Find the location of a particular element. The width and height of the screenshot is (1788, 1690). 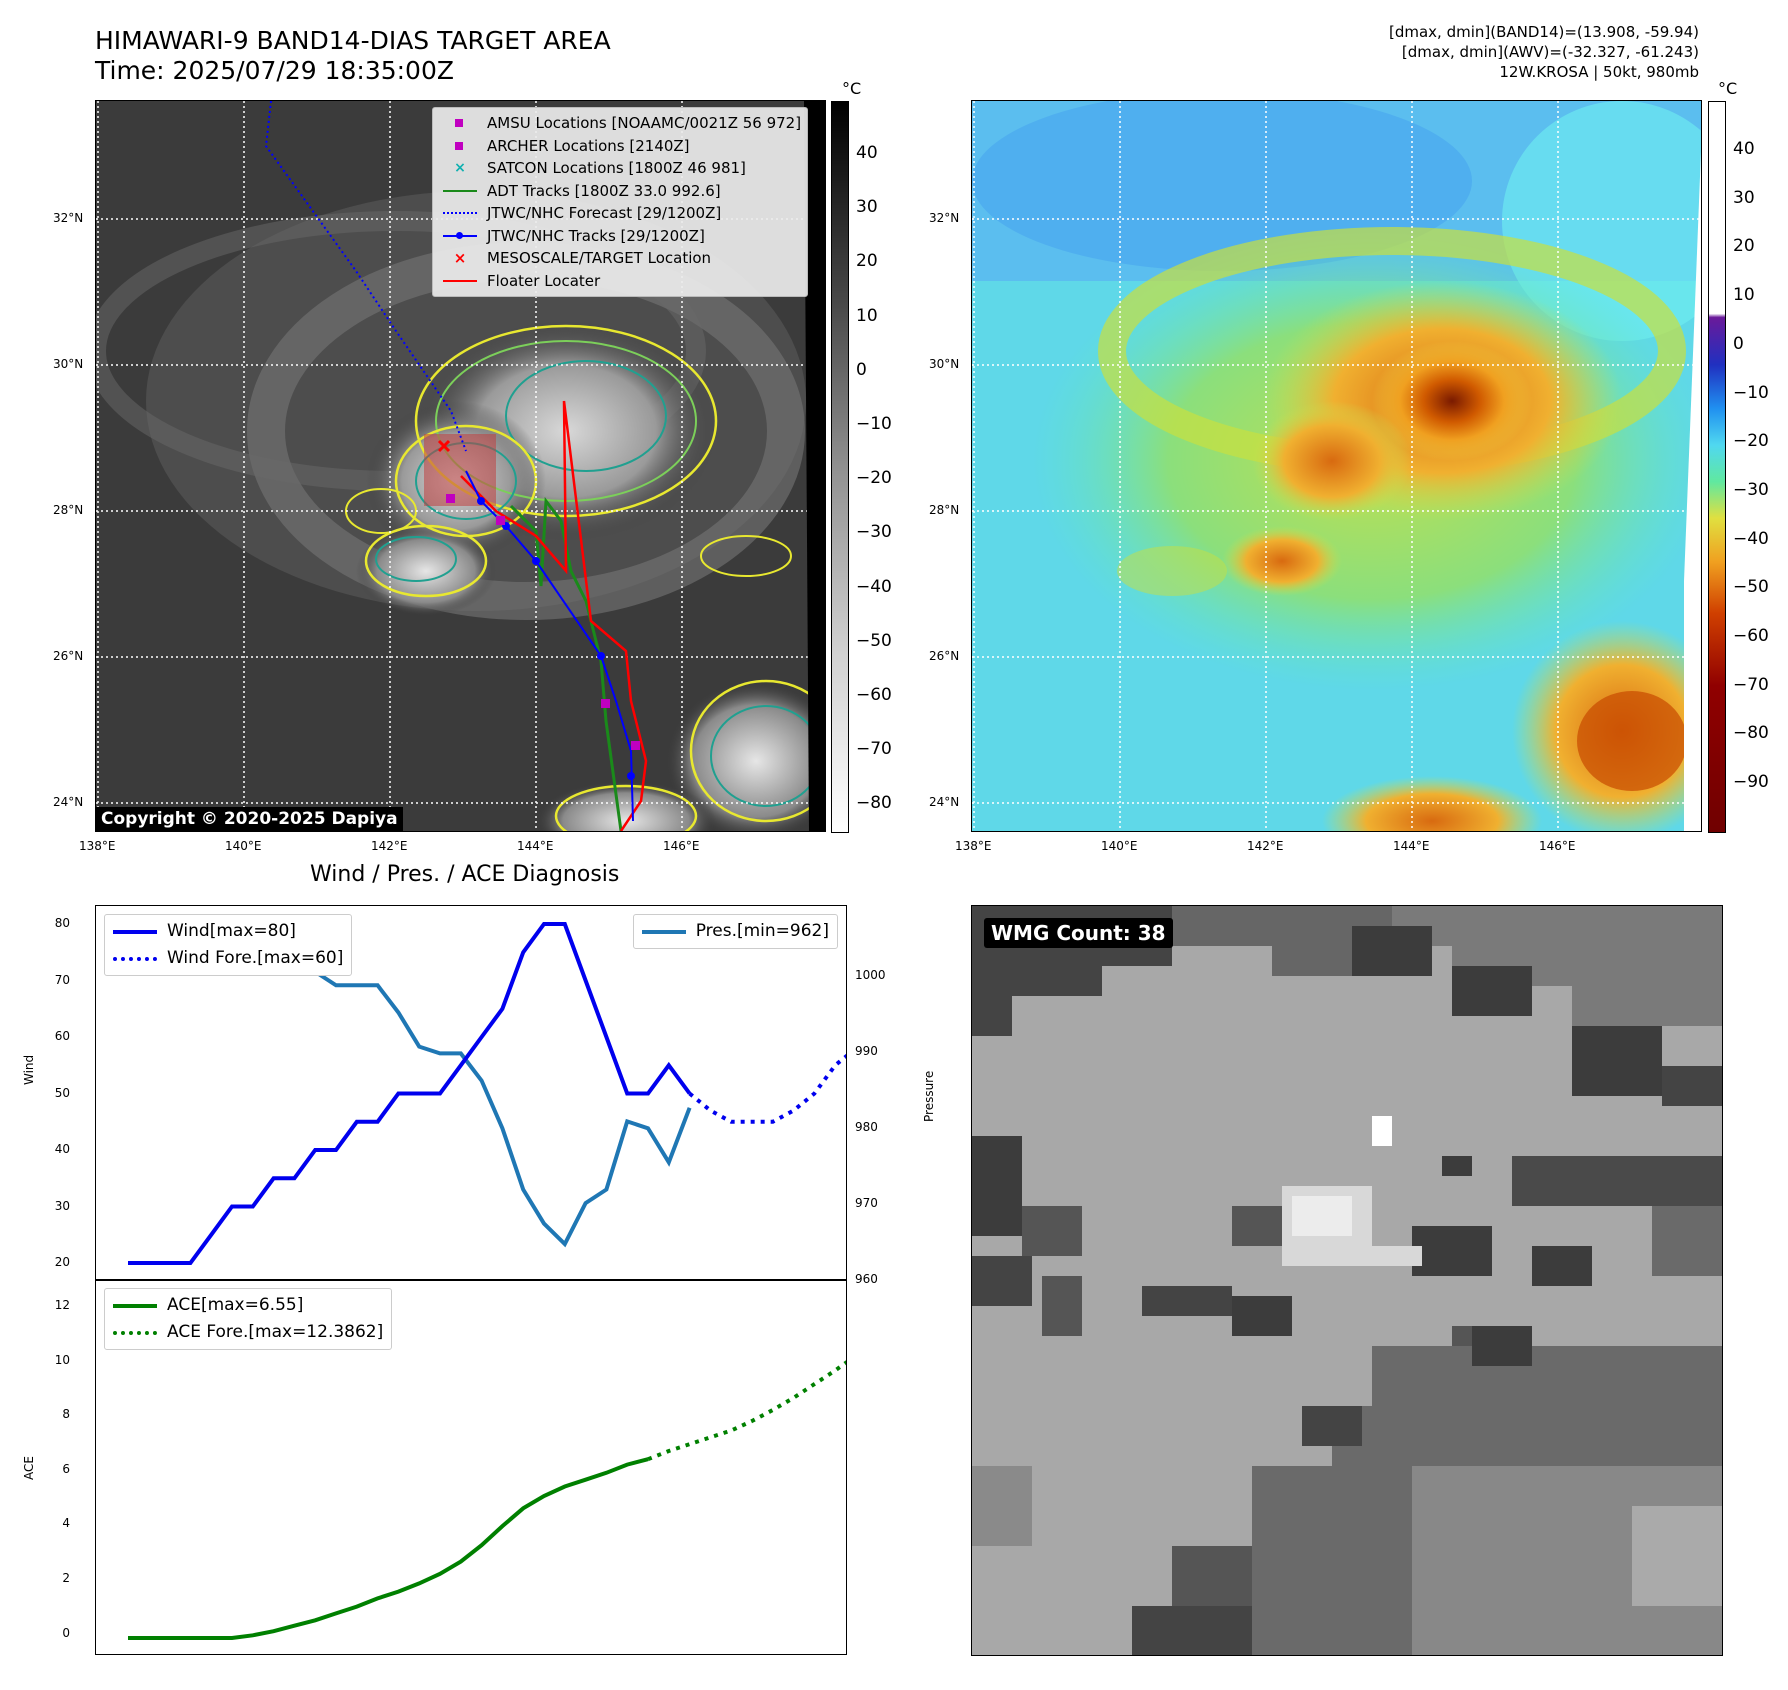

ir-colorbar-tick: −80 is located at coordinates (874, 803).